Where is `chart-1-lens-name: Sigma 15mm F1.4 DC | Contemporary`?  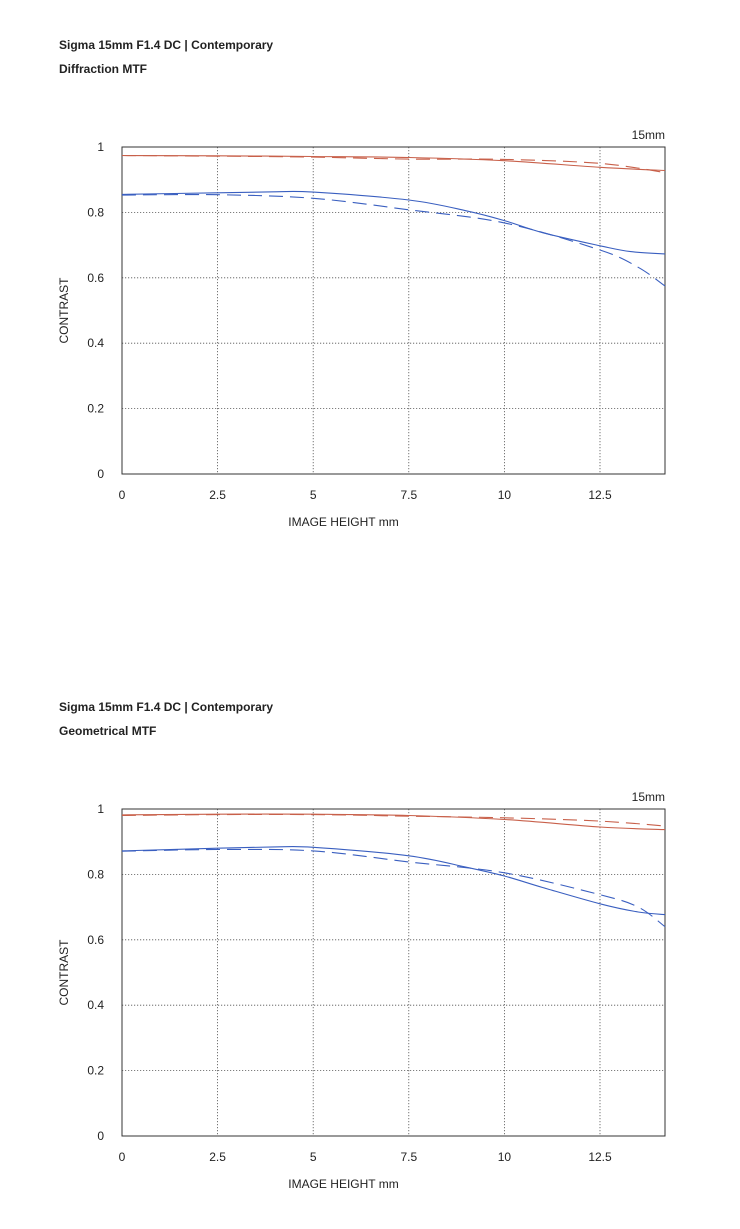
chart-1-lens-name: Sigma 15mm F1.4 DC | Contemporary is located at coordinates (166, 45).